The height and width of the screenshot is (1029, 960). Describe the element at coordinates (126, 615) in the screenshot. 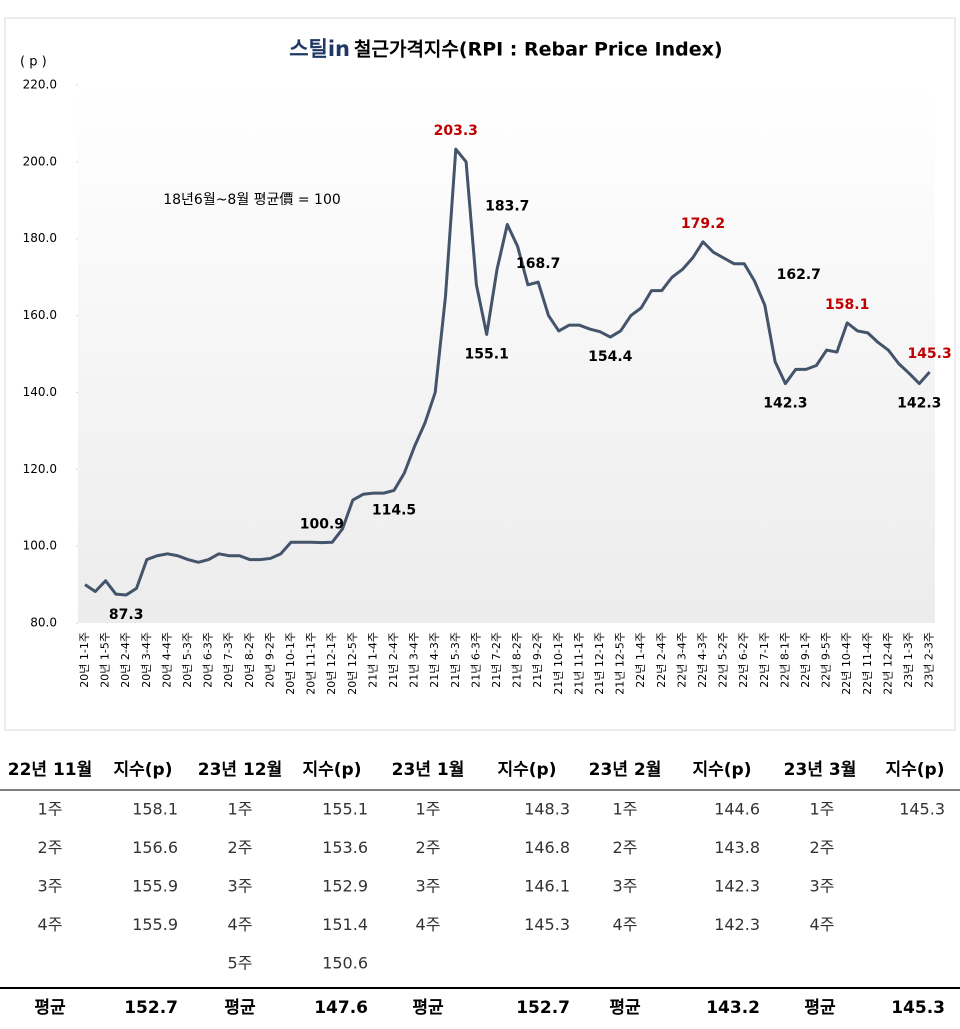

I see `data-label: 87.3` at that location.